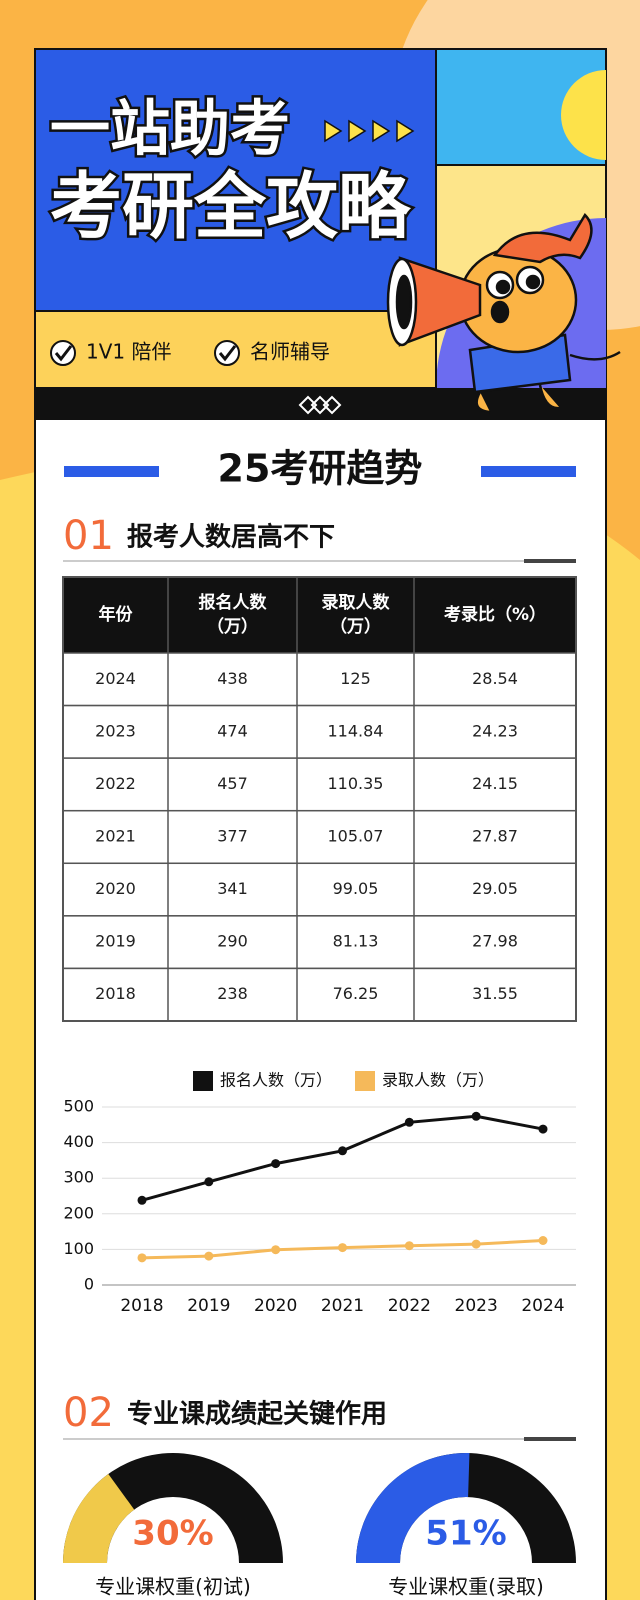 Image resolution: width=640 pixels, height=1600 pixels. I want to click on table-cell: 29.05, so click(495, 888).